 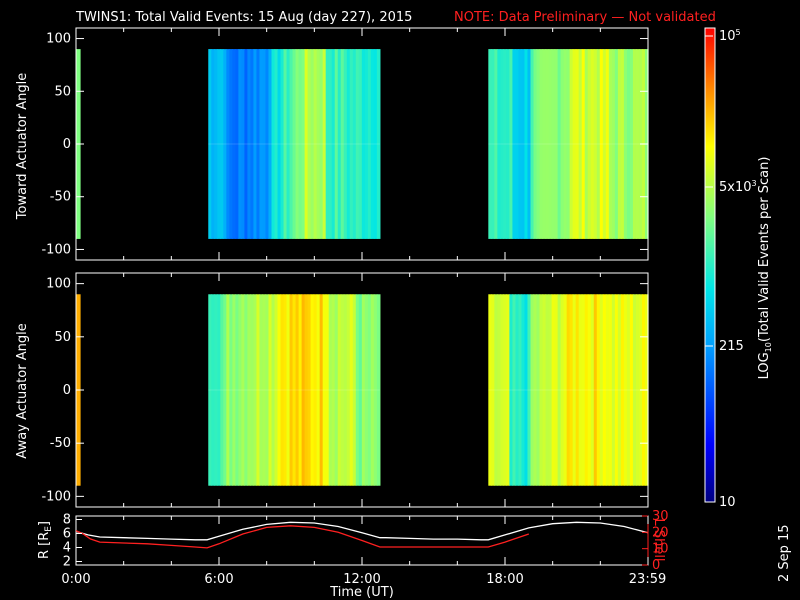 I want to click on colorbar-label-10: 10, so click(x=727, y=502).